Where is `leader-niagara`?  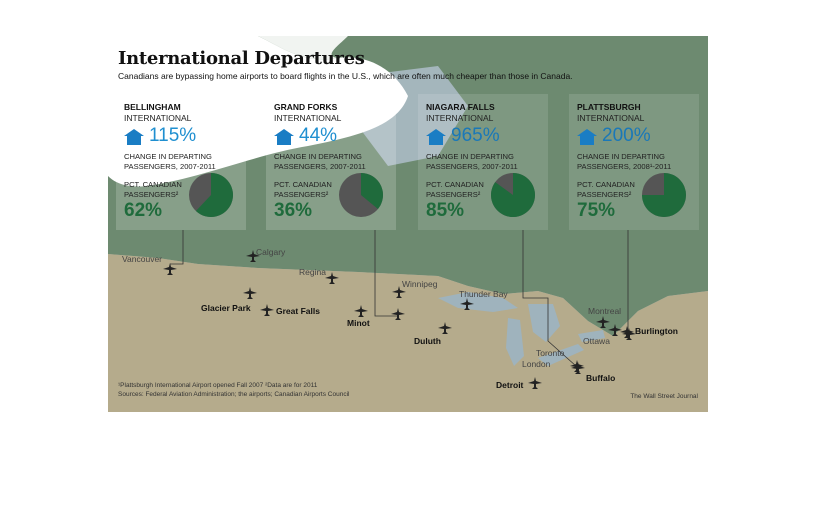 leader-niagara is located at coordinates (549, 298).